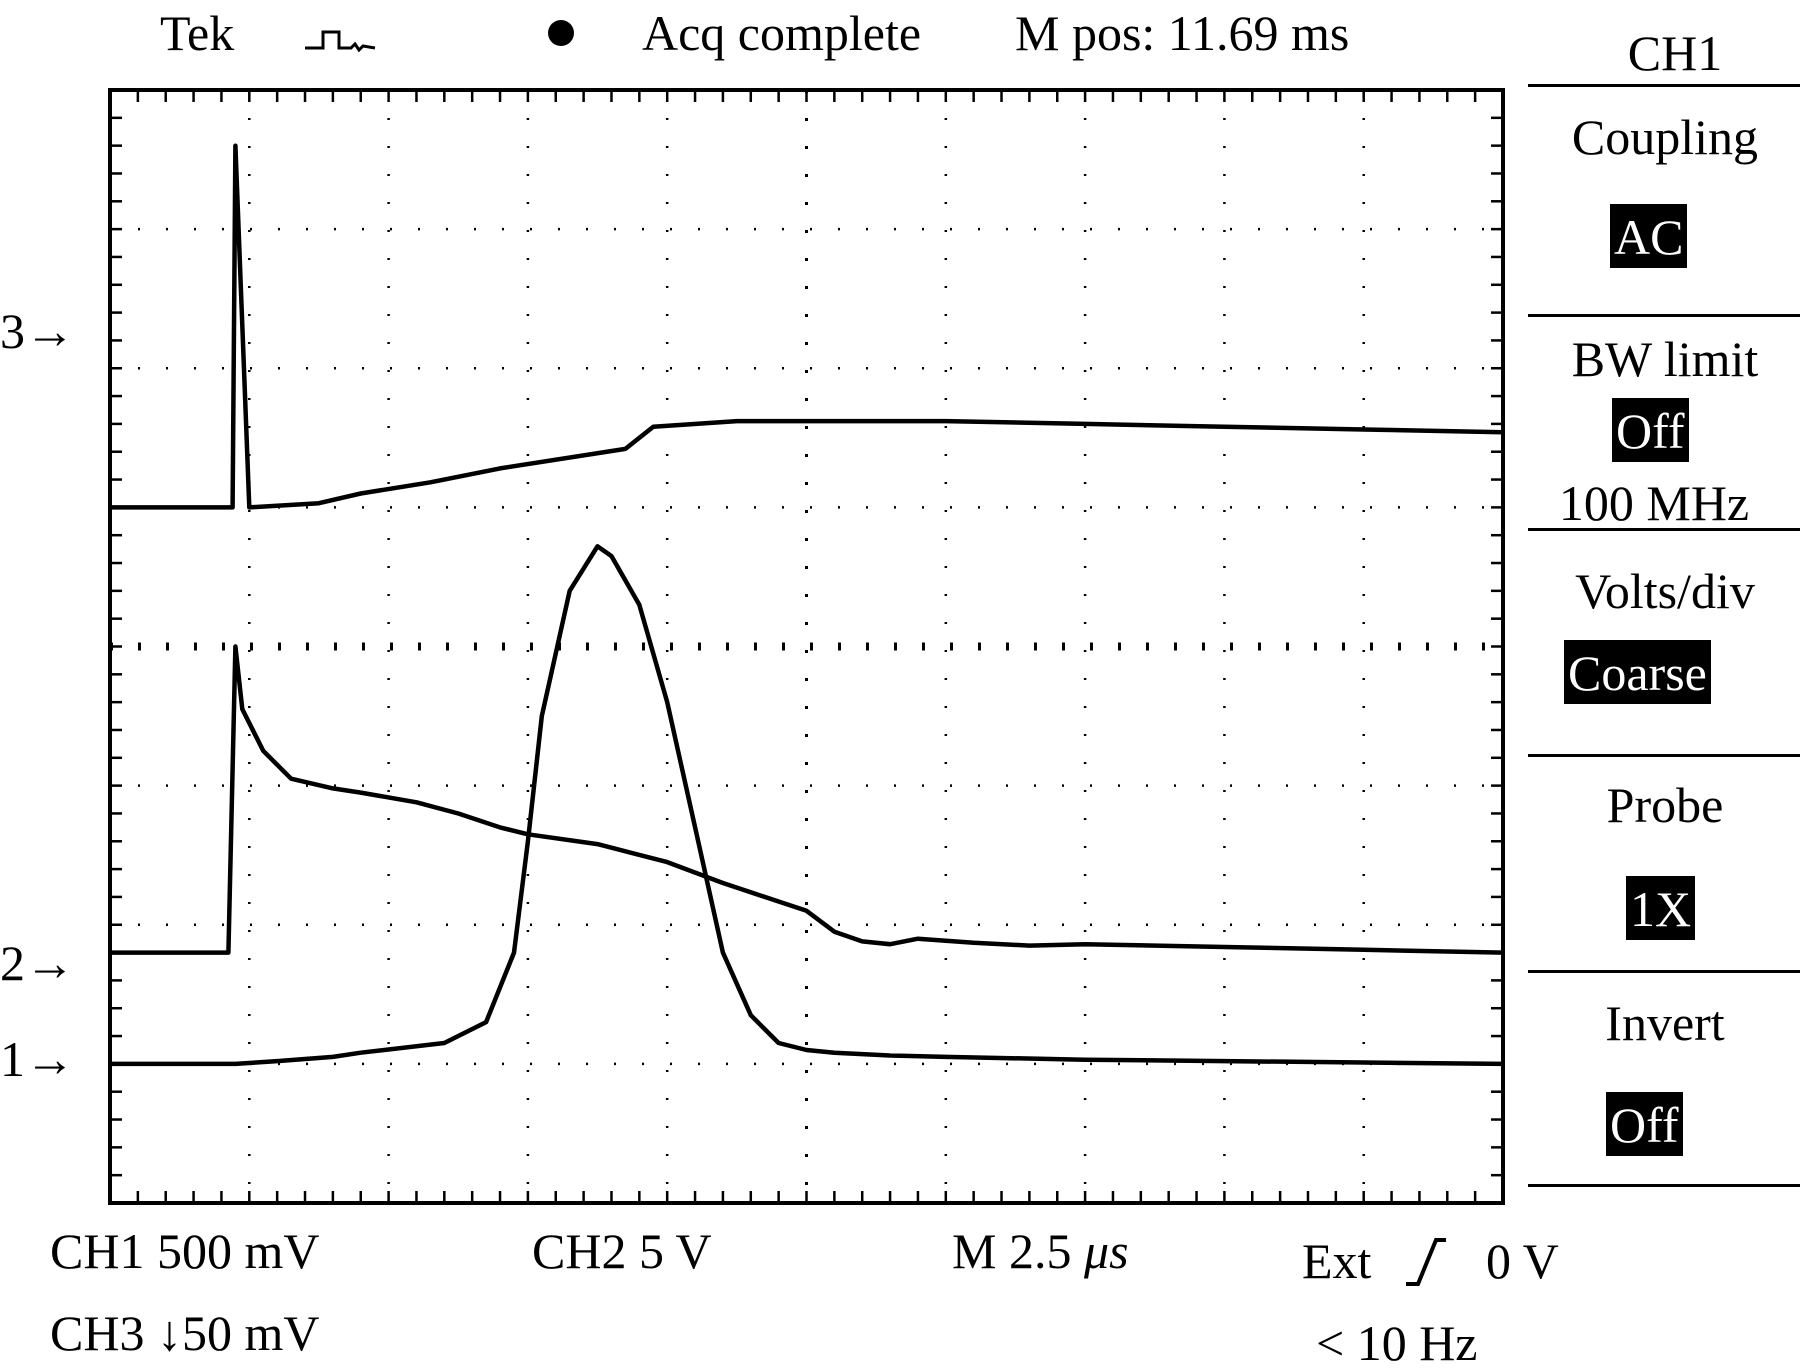  What do you see at coordinates (340, 41) in the screenshot?
I see `square-pulse-icon` at bounding box center [340, 41].